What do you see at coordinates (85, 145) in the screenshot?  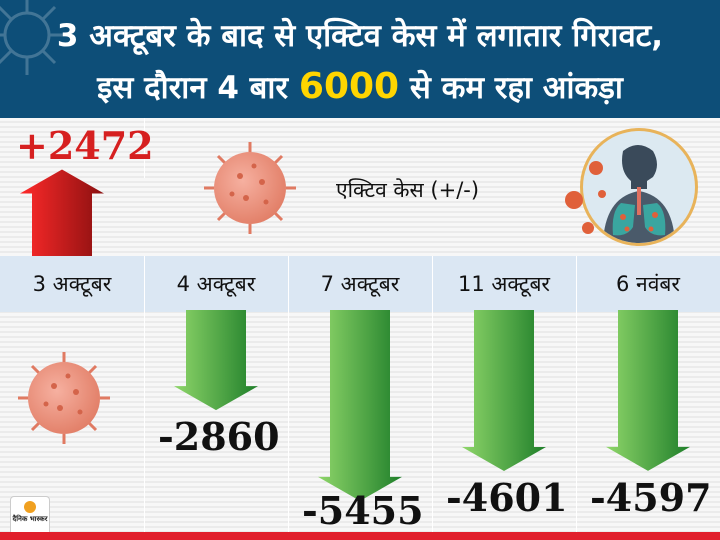 I see `value-label-up: +2472` at bounding box center [85, 145].